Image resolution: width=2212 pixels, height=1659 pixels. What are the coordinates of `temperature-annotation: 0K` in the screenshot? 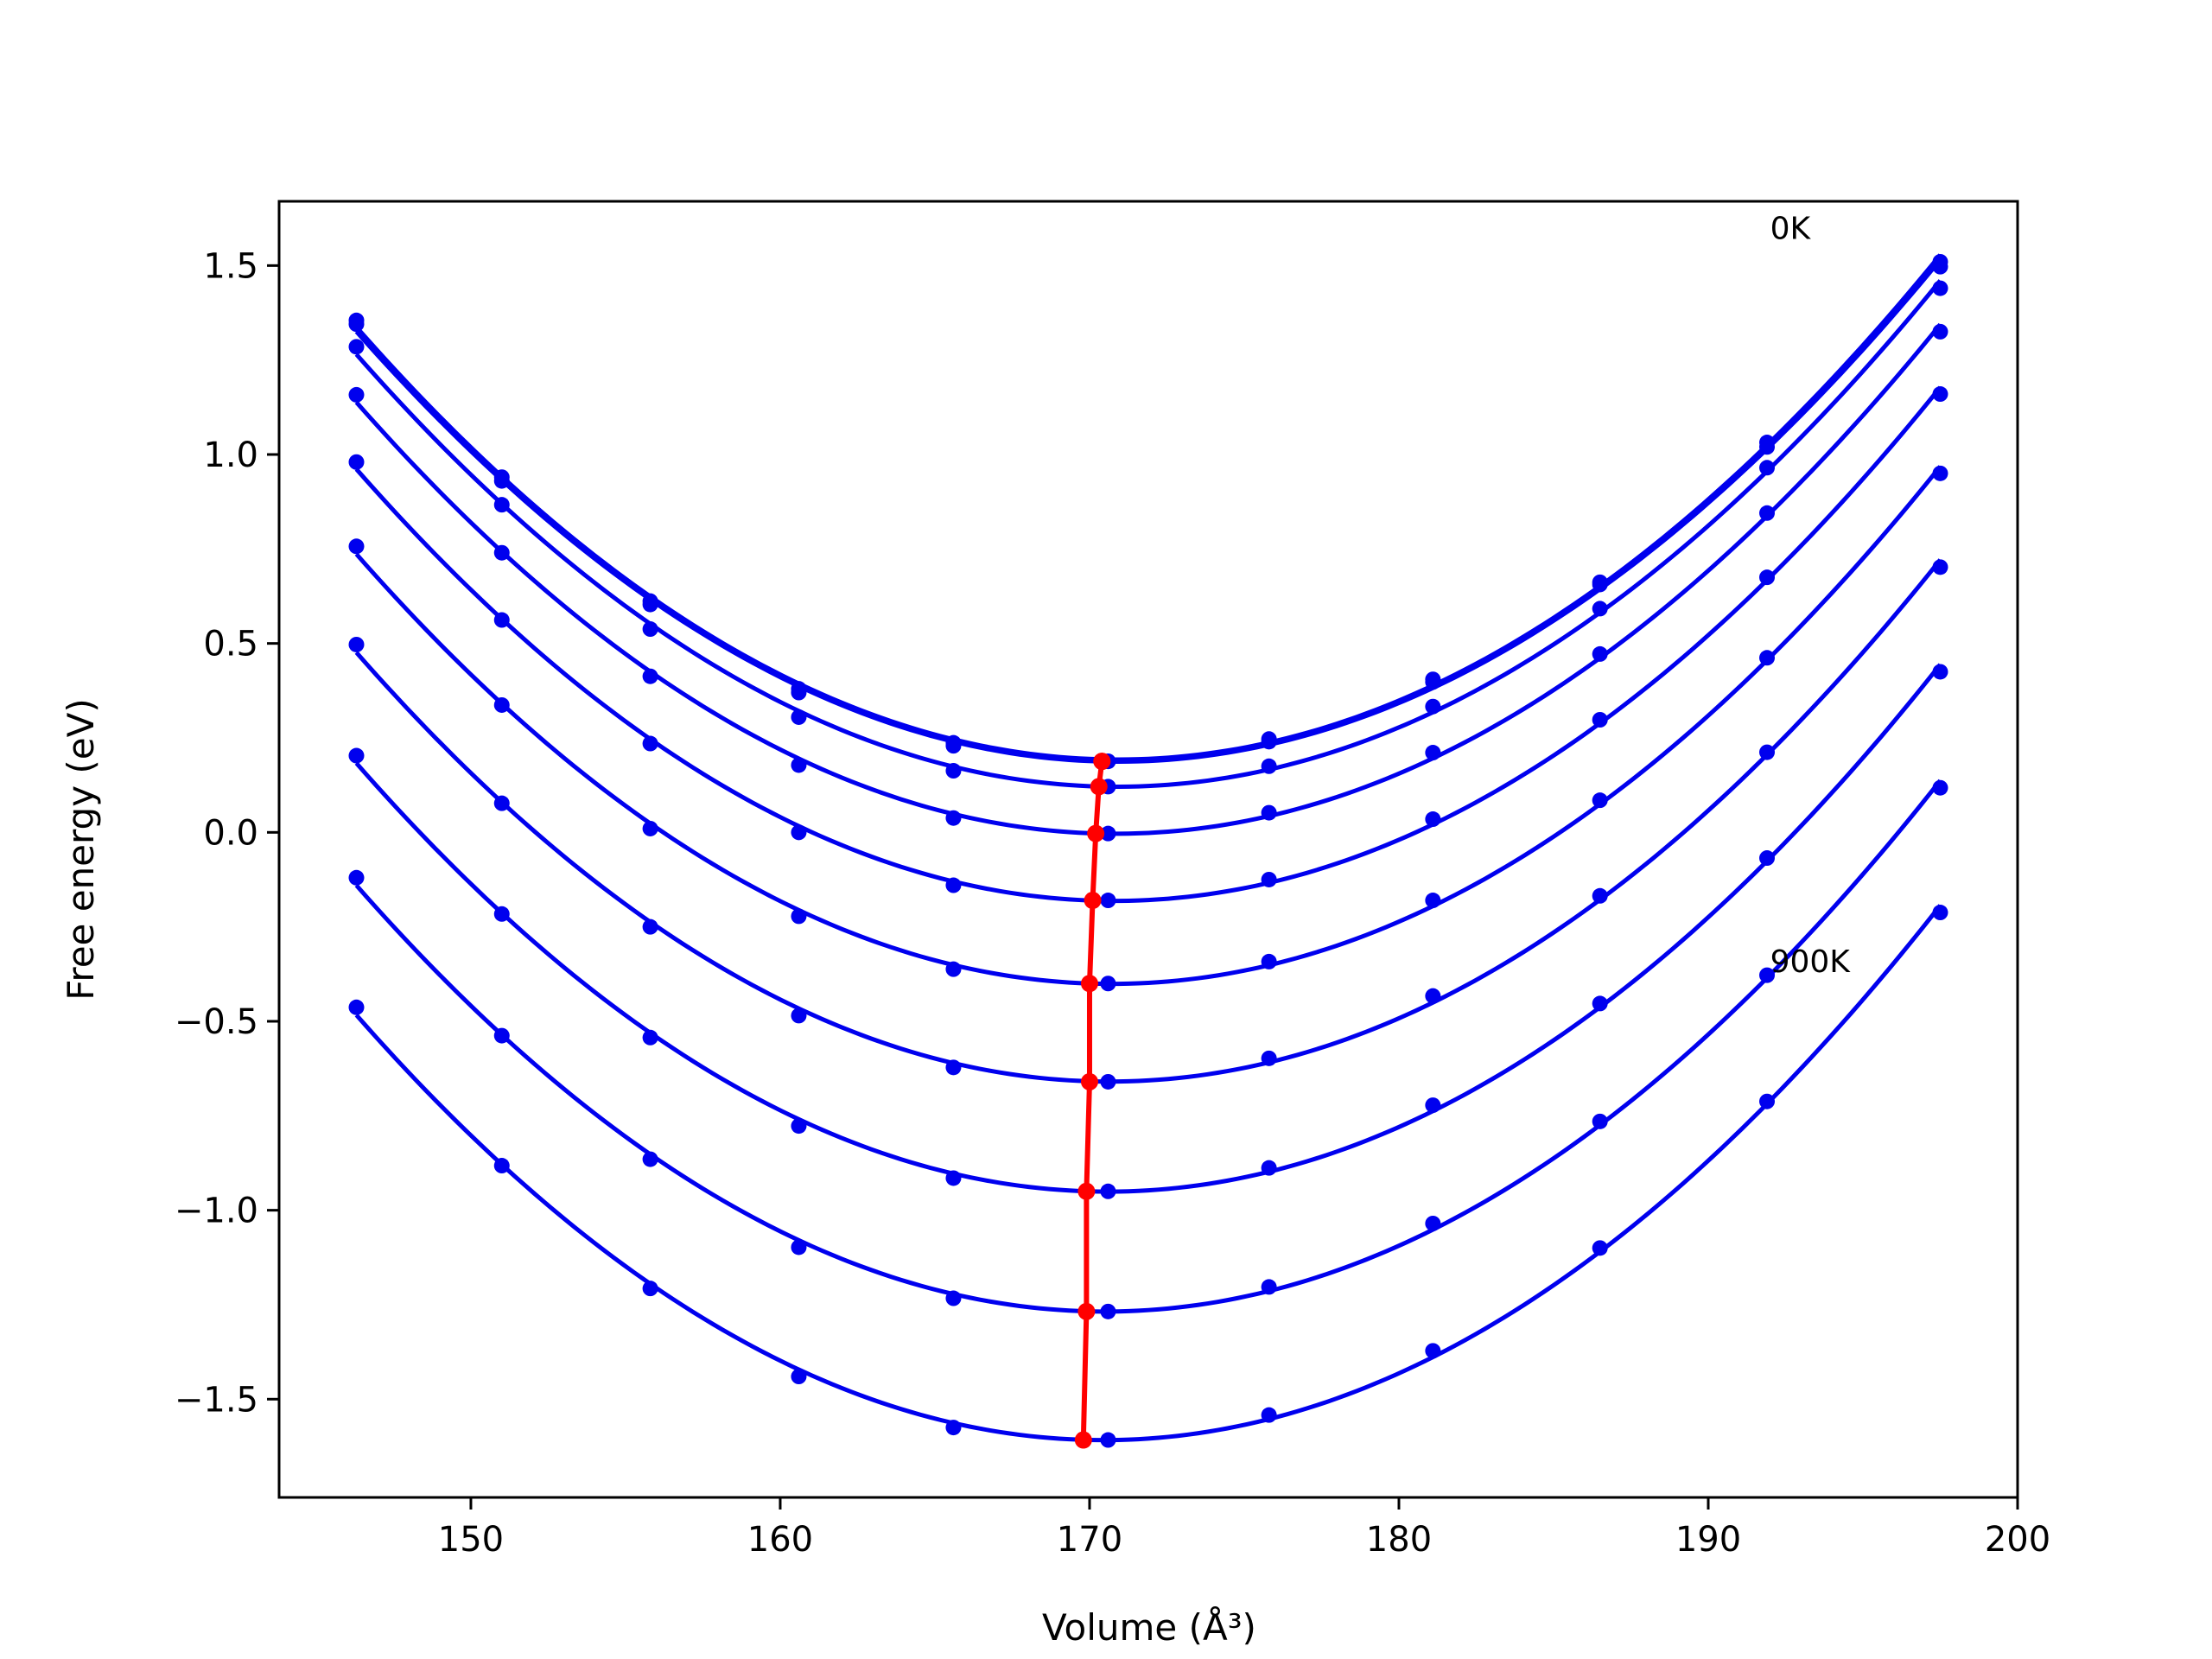 It's located at (1791, 230).